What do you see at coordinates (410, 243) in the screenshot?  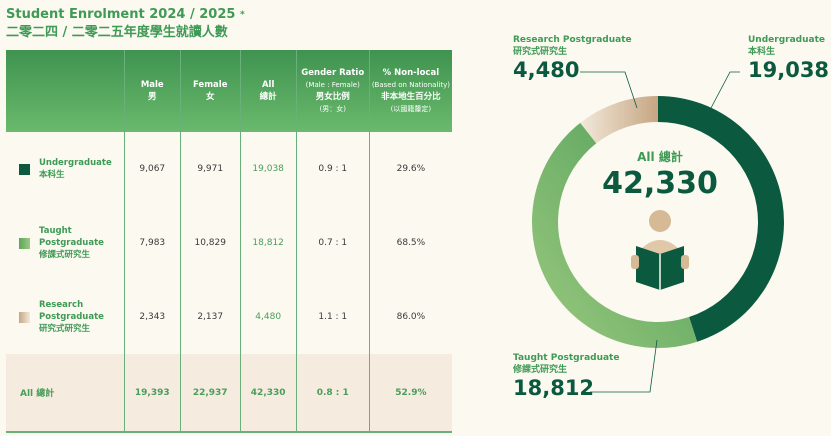 I see `cell-nonlocal: 68.5%` at bounding box center [410, 243].